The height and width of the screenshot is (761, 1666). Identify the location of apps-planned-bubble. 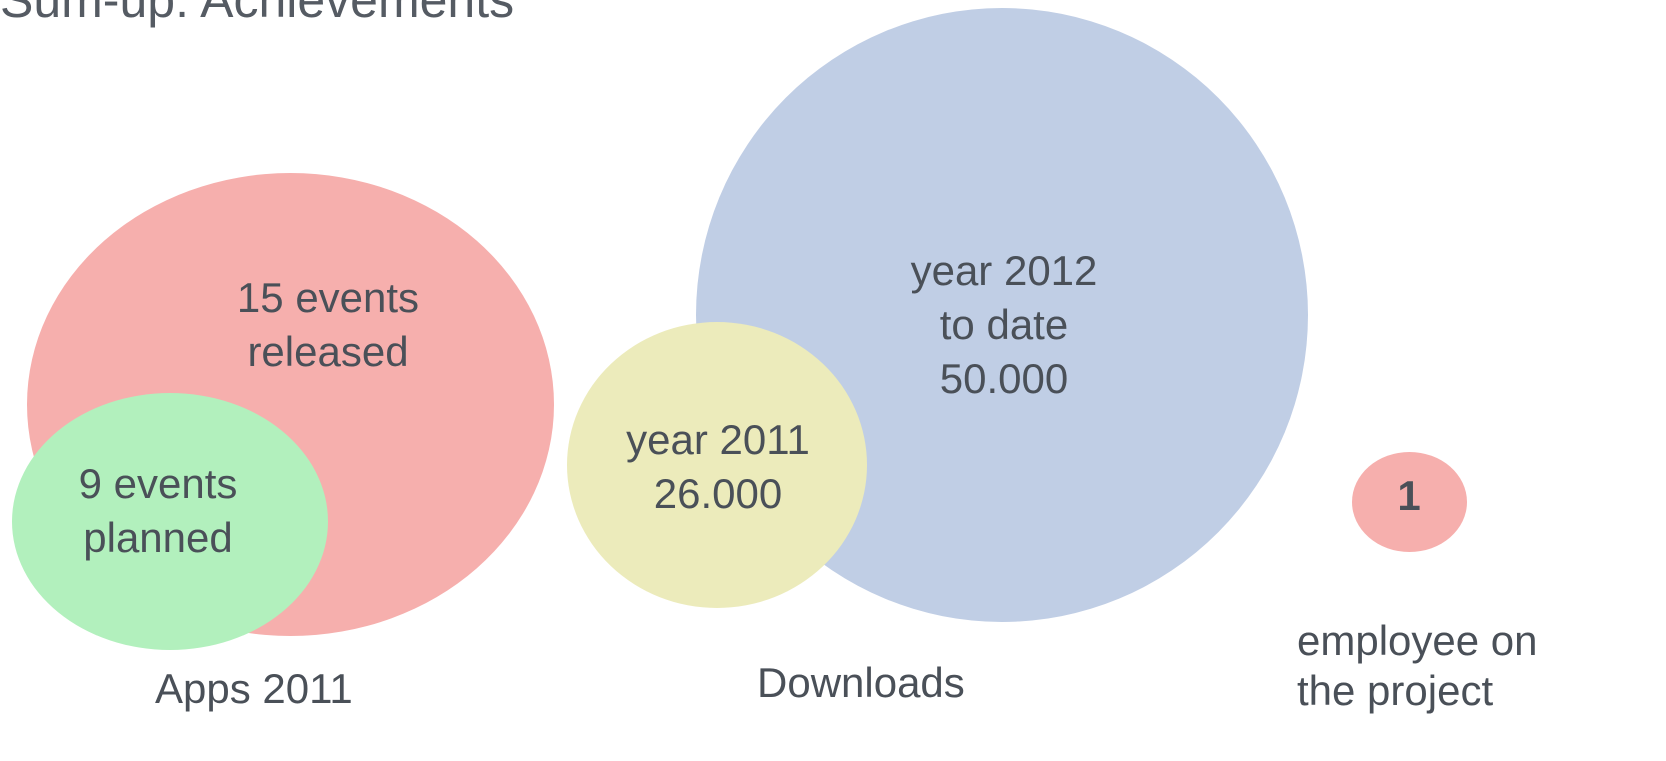
(170, 521).